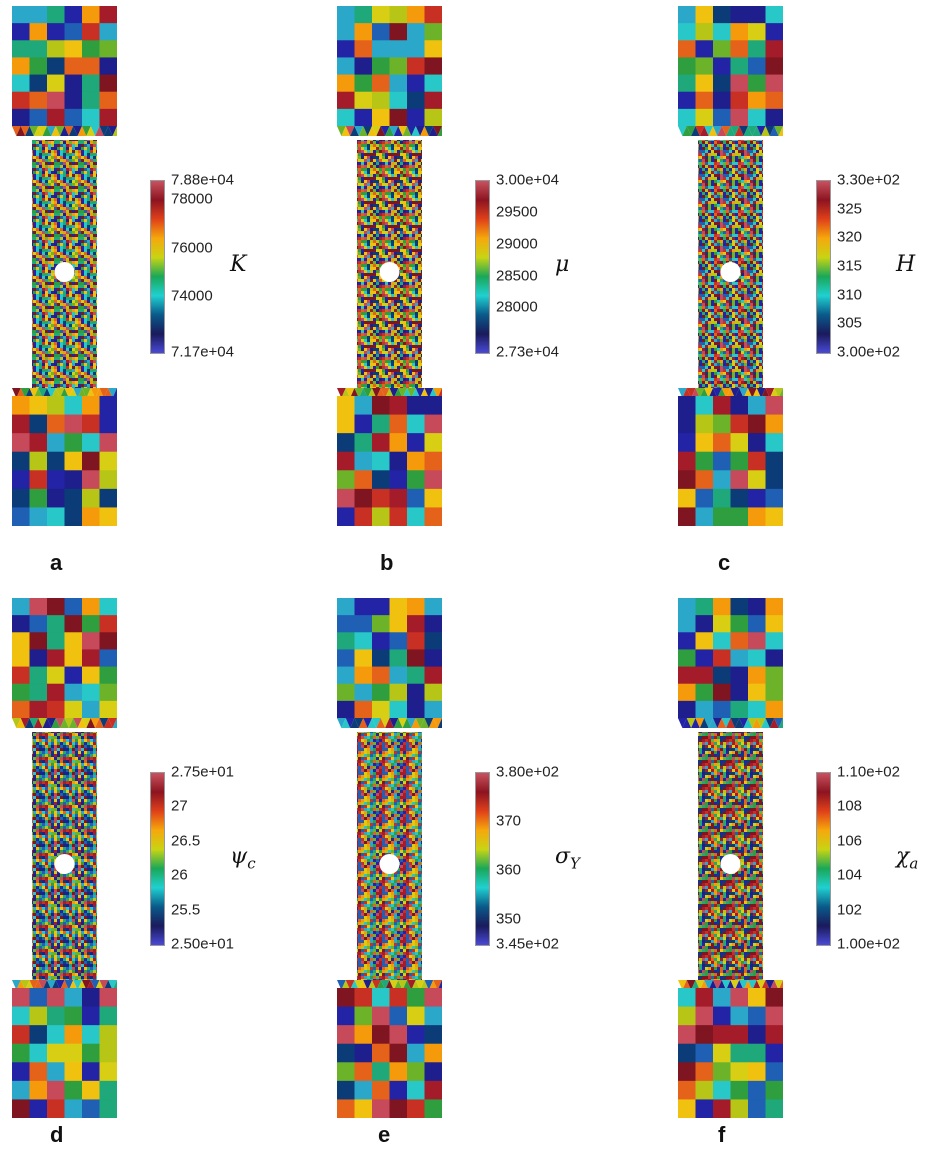  What do you see at coordinates (850, 295) in the screenshot?
I see `colorbar-tick-label: 310` at bounding box center [850, 295].